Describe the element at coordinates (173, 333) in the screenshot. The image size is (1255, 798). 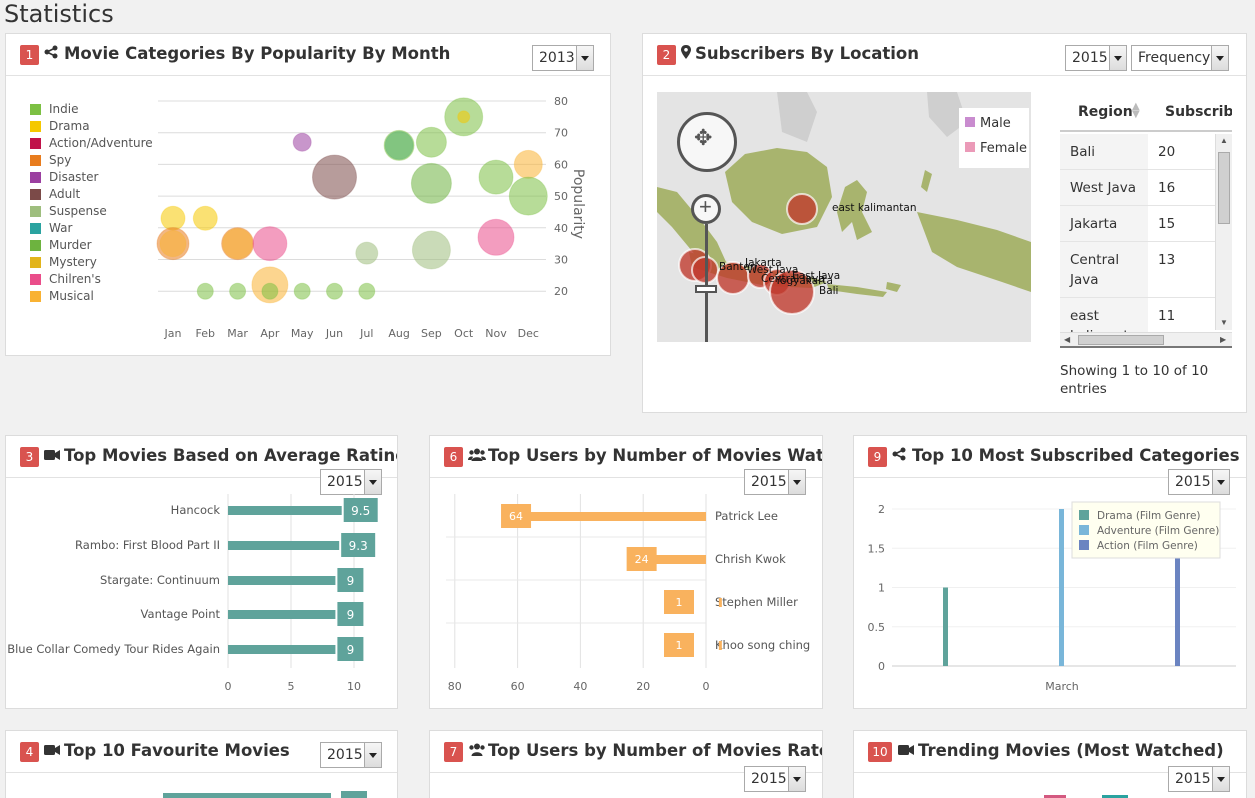
I see `x-tick-label: Jan` at that location.